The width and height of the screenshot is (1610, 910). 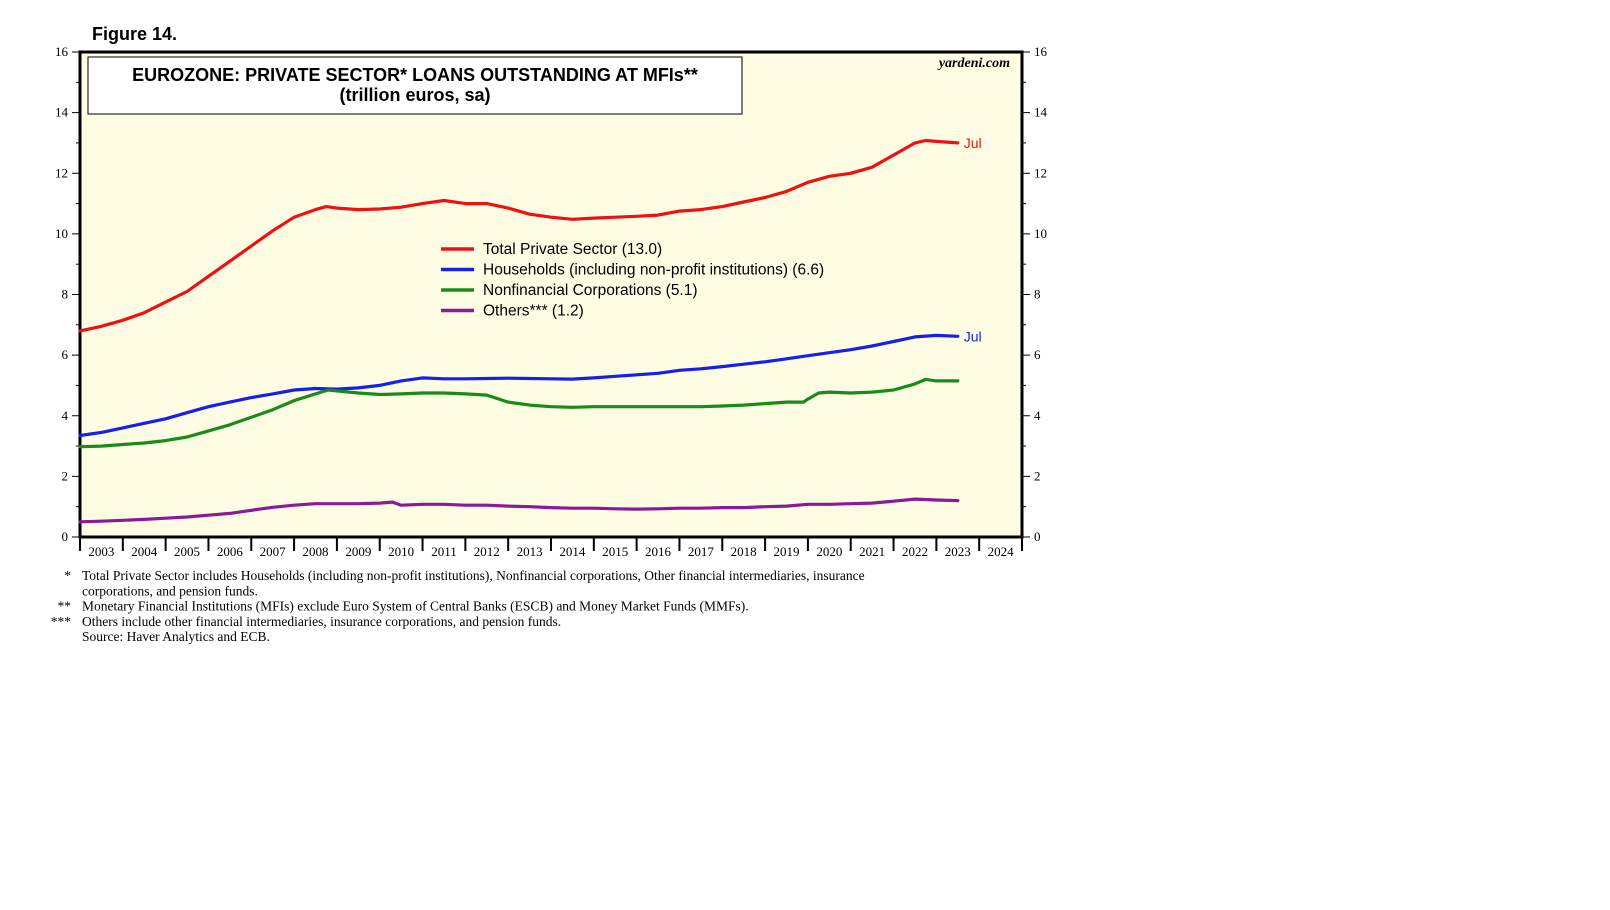 What do you see at coordinates (530, 551) in the screenshot?
I see `x-tick-label: 2013` at bounding box center [530, 551].